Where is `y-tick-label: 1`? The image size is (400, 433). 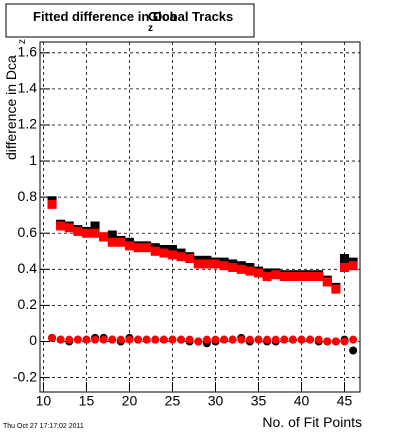 y-tick-label: 1 is located at coordinates (33, 160).